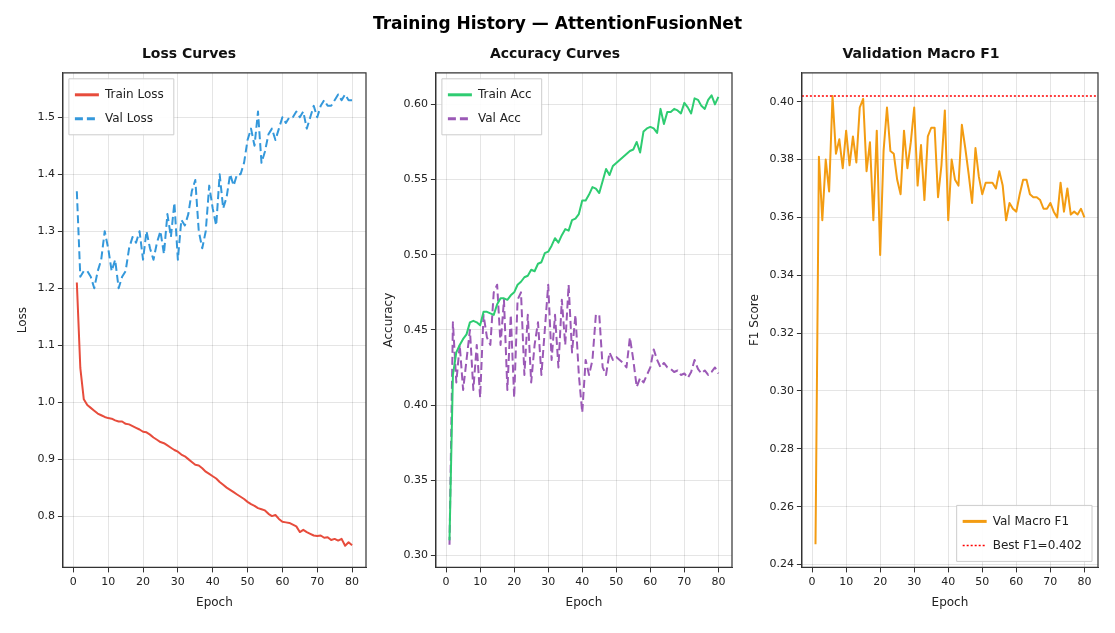 The image size is (1115, 633). Describe the element at coordinates (781, 332) in the screenshot. I see `y-tick-label: 0.32` at that location.